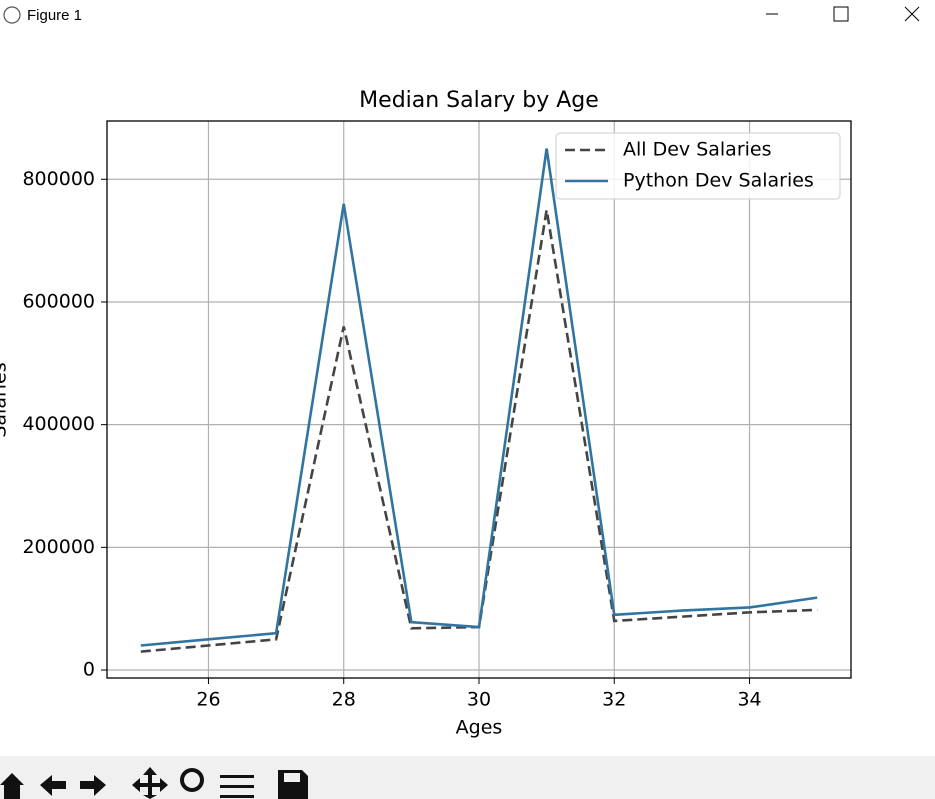  Describe the element at coordinates (93, 785) in the screenshot. I see `forward-button` at that location.